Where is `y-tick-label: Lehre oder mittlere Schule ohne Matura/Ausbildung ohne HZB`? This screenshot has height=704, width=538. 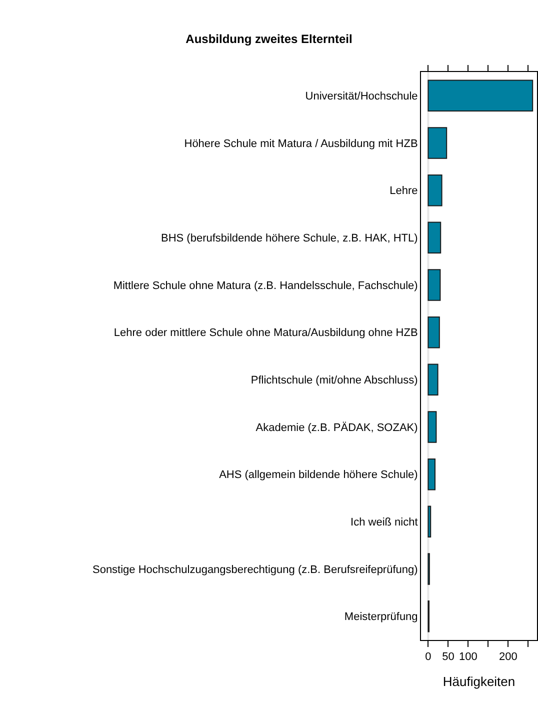
y-tick-label: Lehre oder mittlere Schule ohne Matura/Ausbildung ohne HZB is located at coordinates (266, 333).